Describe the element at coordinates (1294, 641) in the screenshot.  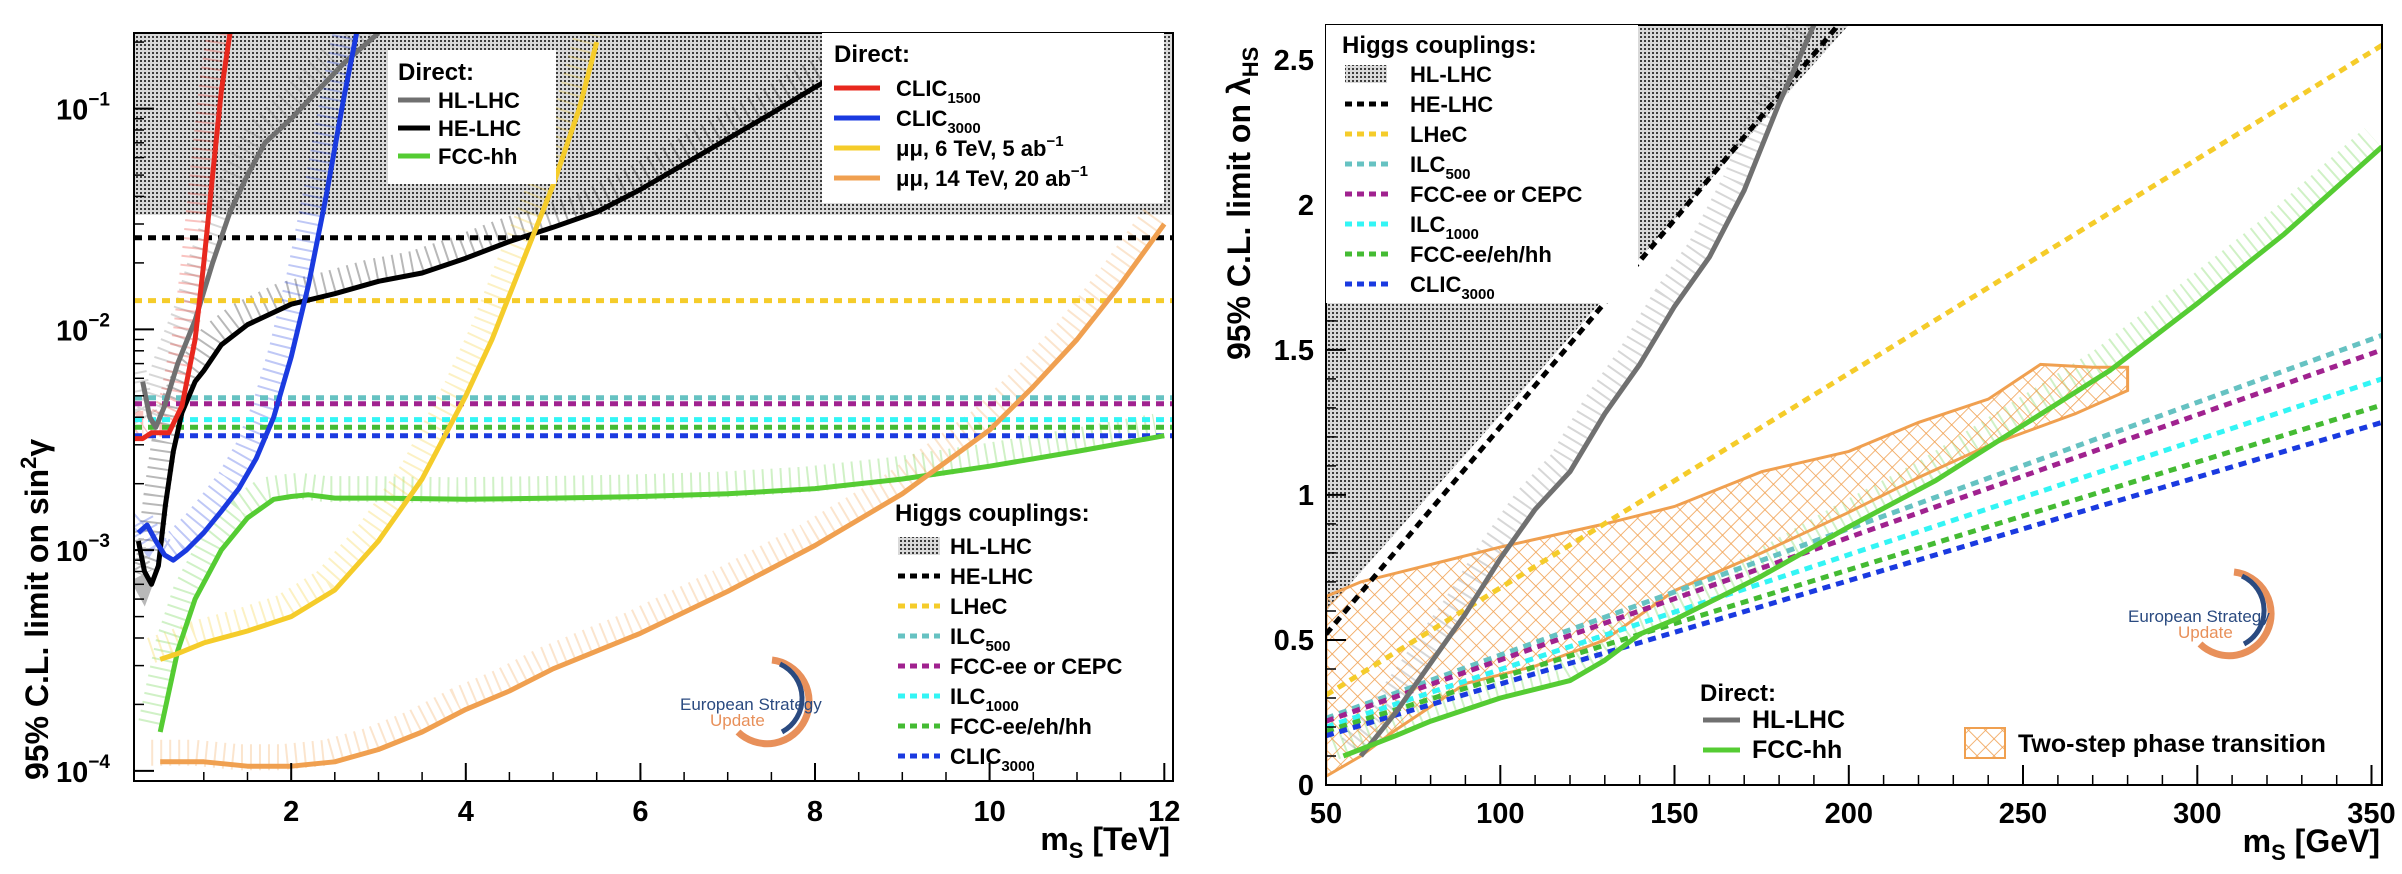
I see `y-tick-label: 0.5` at that location.